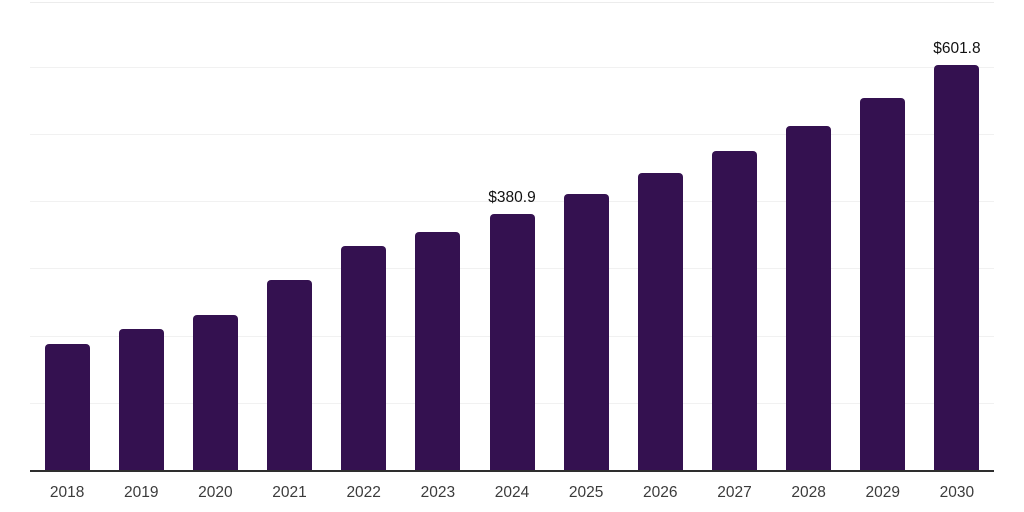  I want to click on x-tick-label-2024: 2024, so click(512, 492).